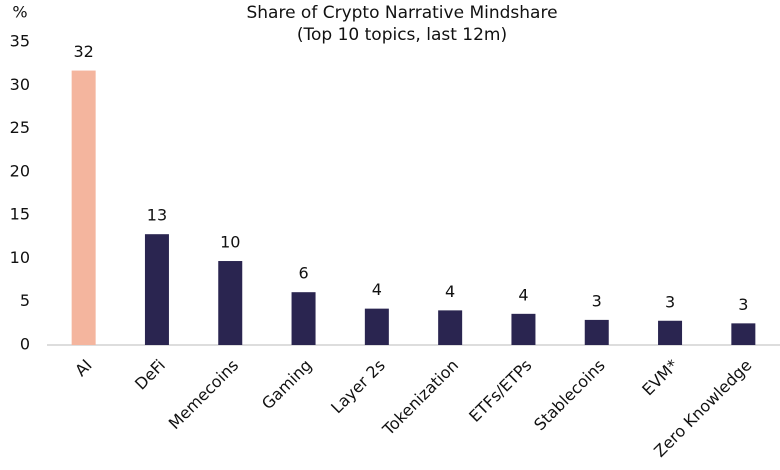  Describe the element at coordinates (660, 378) in the screenshot. I see `x-tick-label: EVM*` at that location.